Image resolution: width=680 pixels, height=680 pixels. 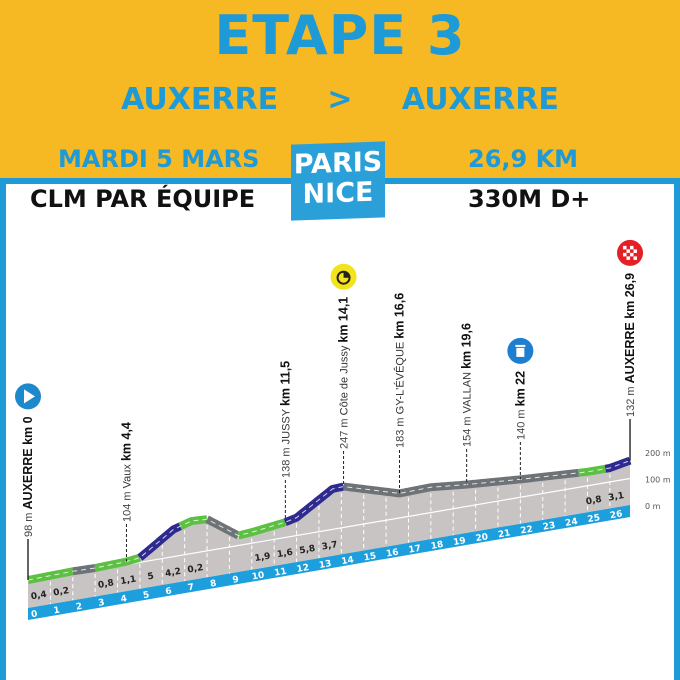 What do you see at coordinates (504, 534) in the screenshot?
I see `km-tick-label: 21` at bounding box center [504, 534].